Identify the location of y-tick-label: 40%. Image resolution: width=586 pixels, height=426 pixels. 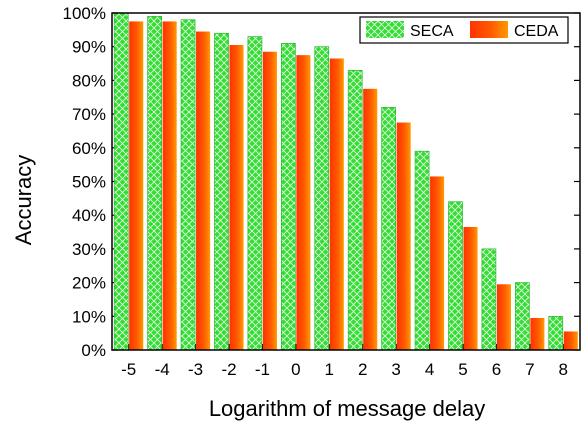
(89, 215).